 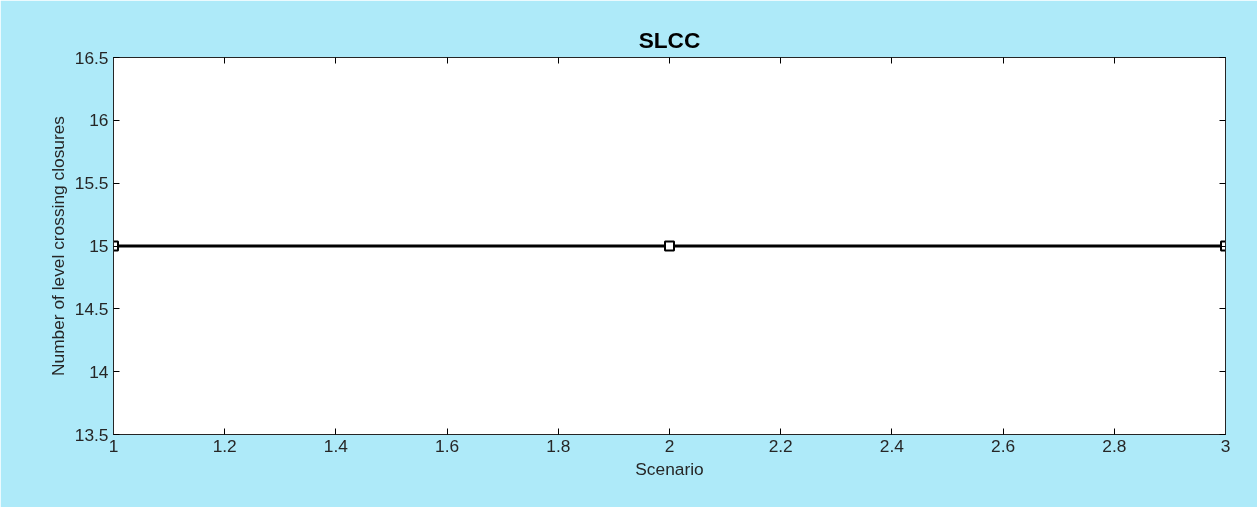 I want to click on y-tick-label: 13.5, so click(x=91, y=434).